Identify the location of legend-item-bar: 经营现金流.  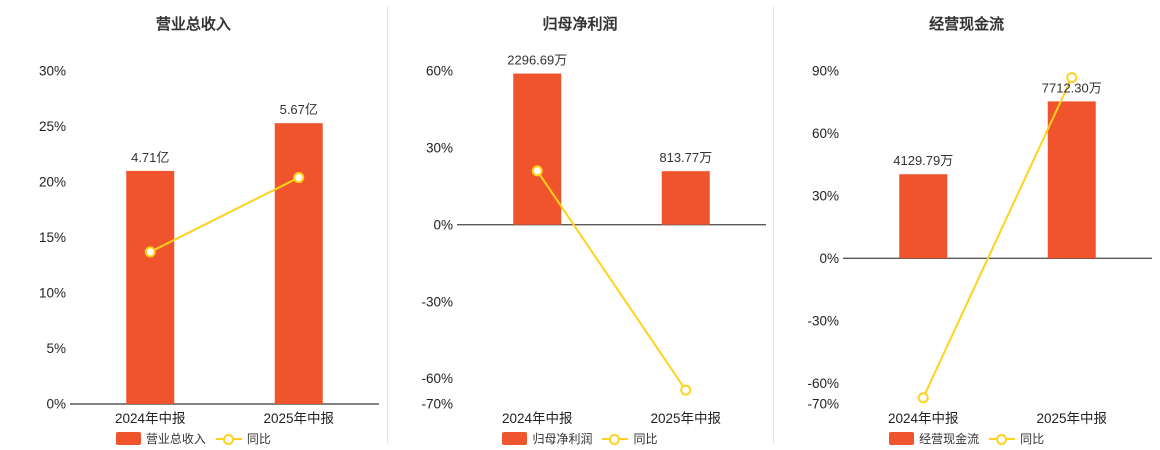
(934, 438).